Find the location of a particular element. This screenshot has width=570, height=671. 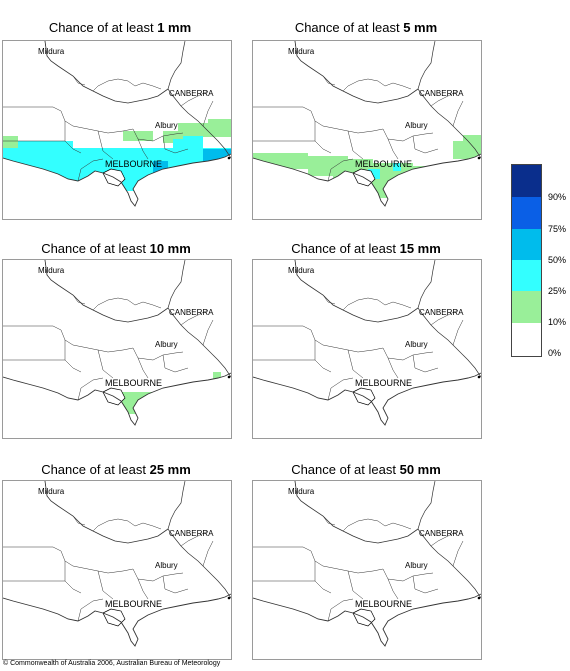

legend-label-25: 25% is located at coordinates (557, 291).